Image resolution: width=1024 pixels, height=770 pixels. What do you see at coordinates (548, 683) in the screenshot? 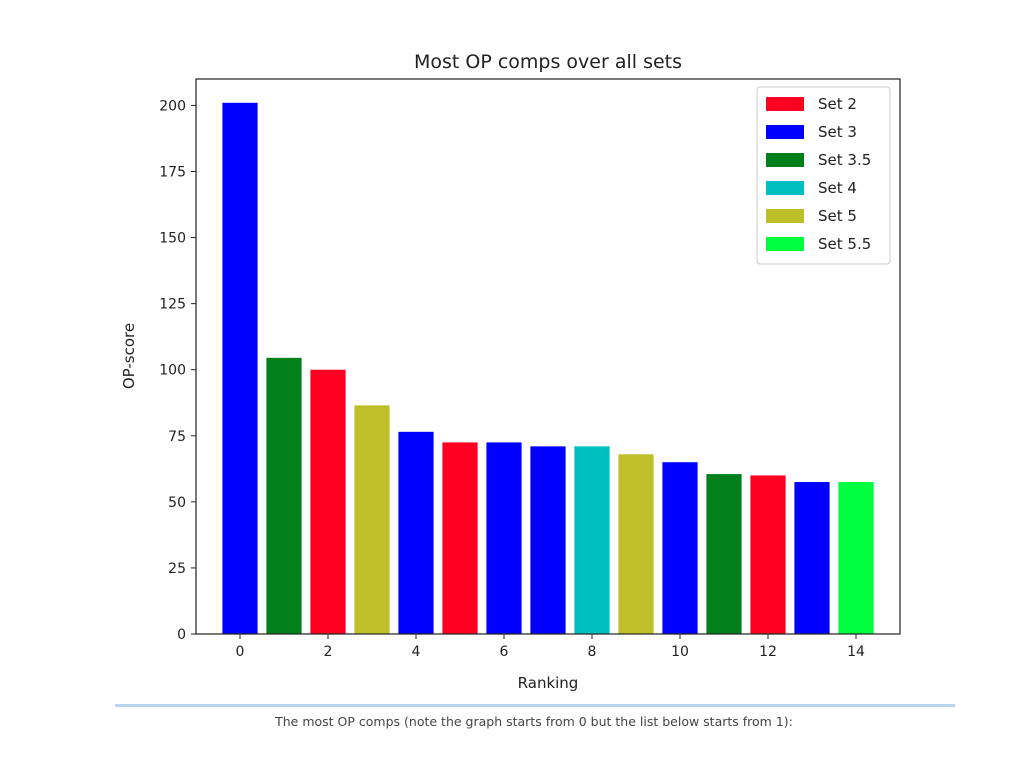
I see `x-axis-label: Ranking` at bounding box center [548, 683].